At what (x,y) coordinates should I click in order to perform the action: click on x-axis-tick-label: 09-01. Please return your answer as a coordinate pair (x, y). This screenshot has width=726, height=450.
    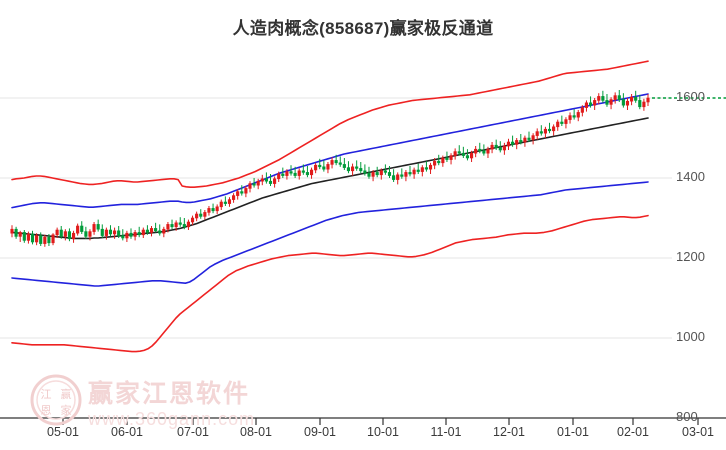
    Looking at the image, I should click on (320, 432).